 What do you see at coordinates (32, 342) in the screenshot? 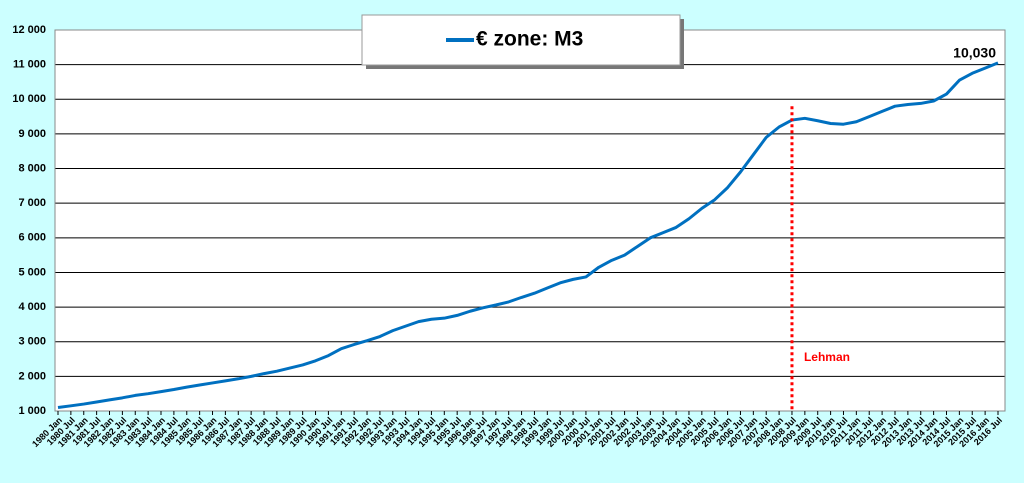
I see `y-tick-label: 3 000` at bounding box center [32, 342].